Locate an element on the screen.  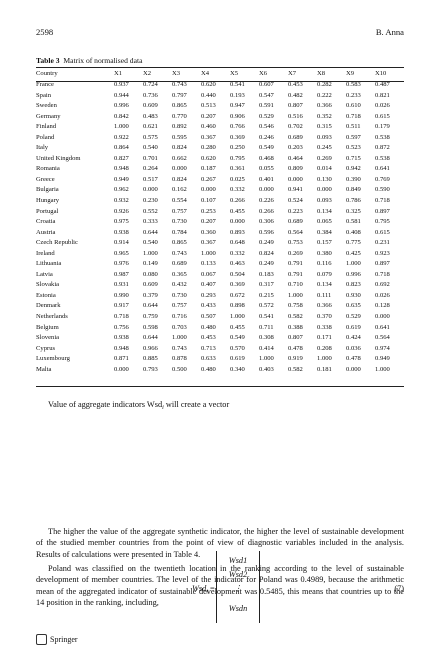
country-cell: Finland is located at coordinates (46, 127).